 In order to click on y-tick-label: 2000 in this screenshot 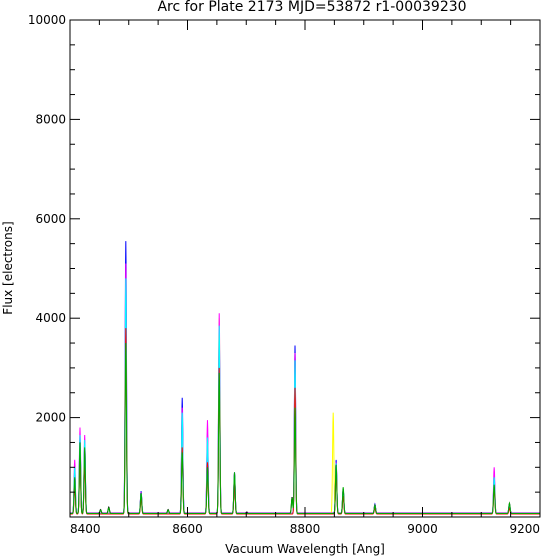, I will do `click(50, 418)`.